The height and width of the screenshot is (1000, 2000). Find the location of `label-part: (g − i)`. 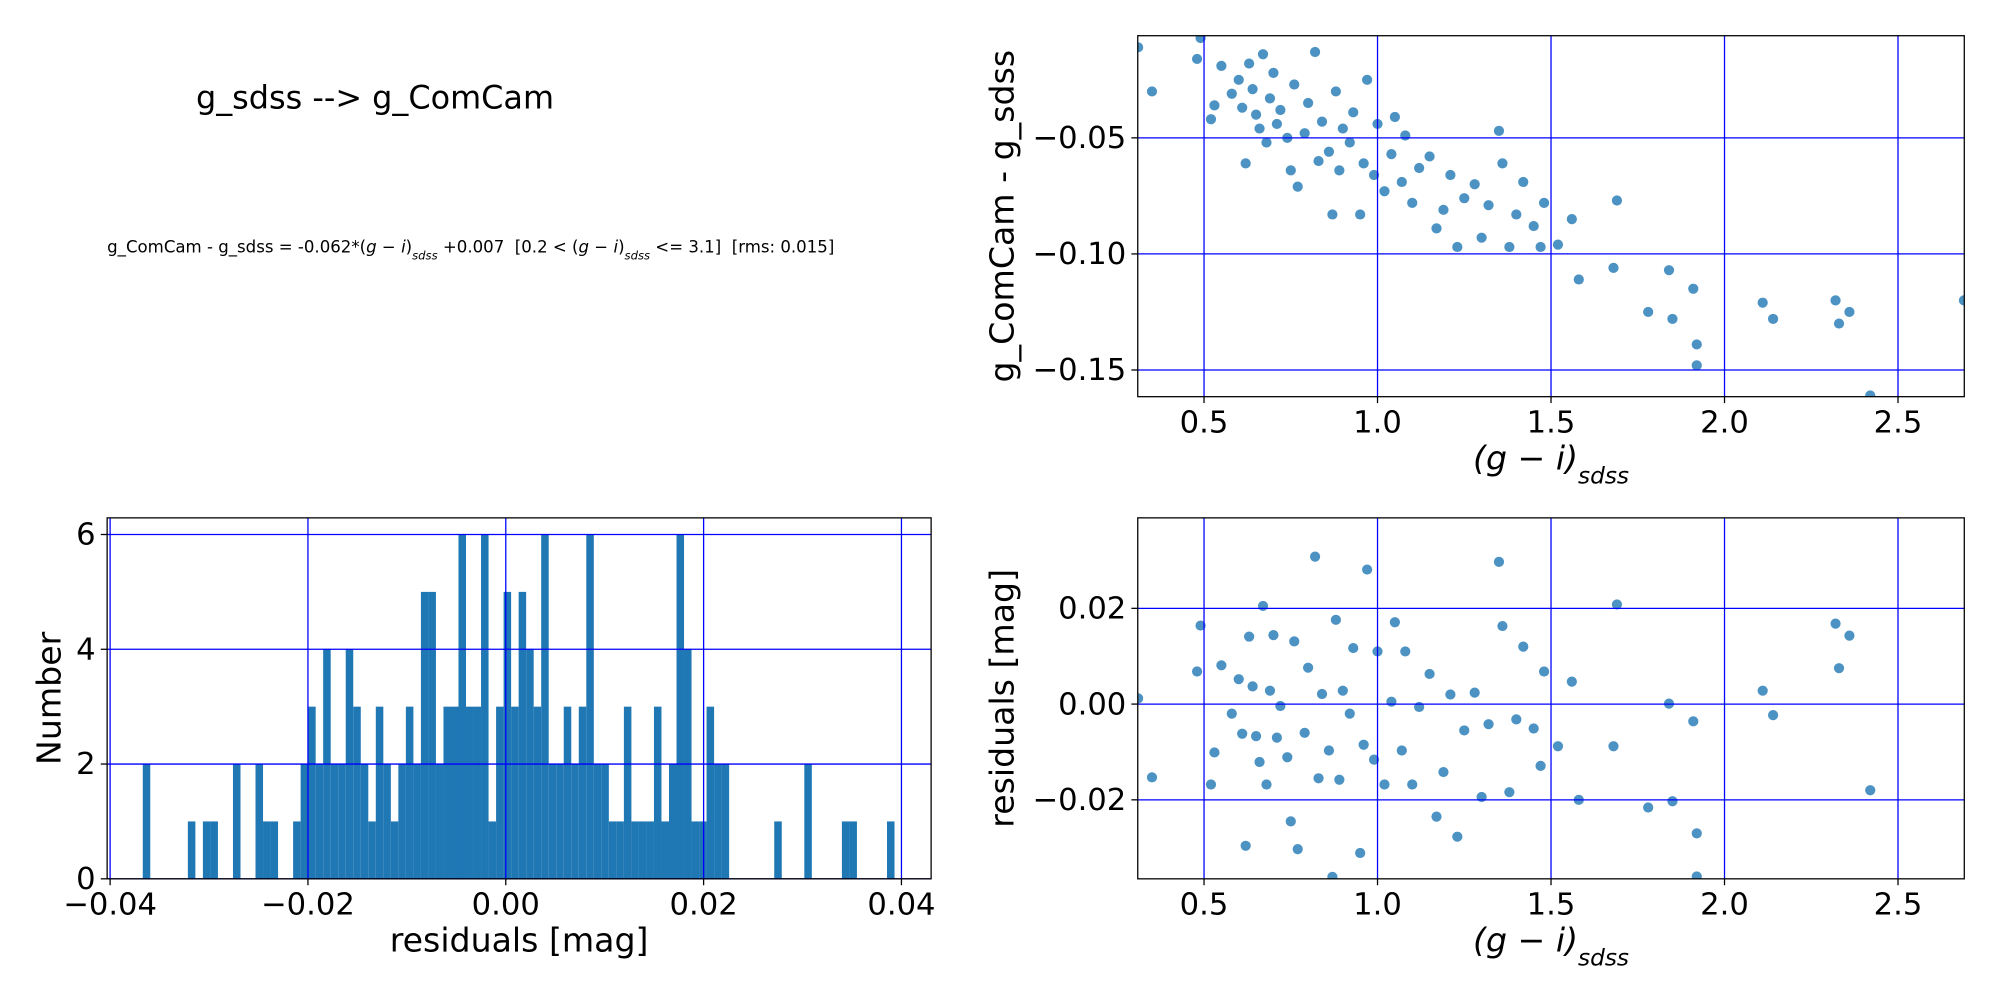

label-part: (g − i) is located at coordinates (1525, 457).